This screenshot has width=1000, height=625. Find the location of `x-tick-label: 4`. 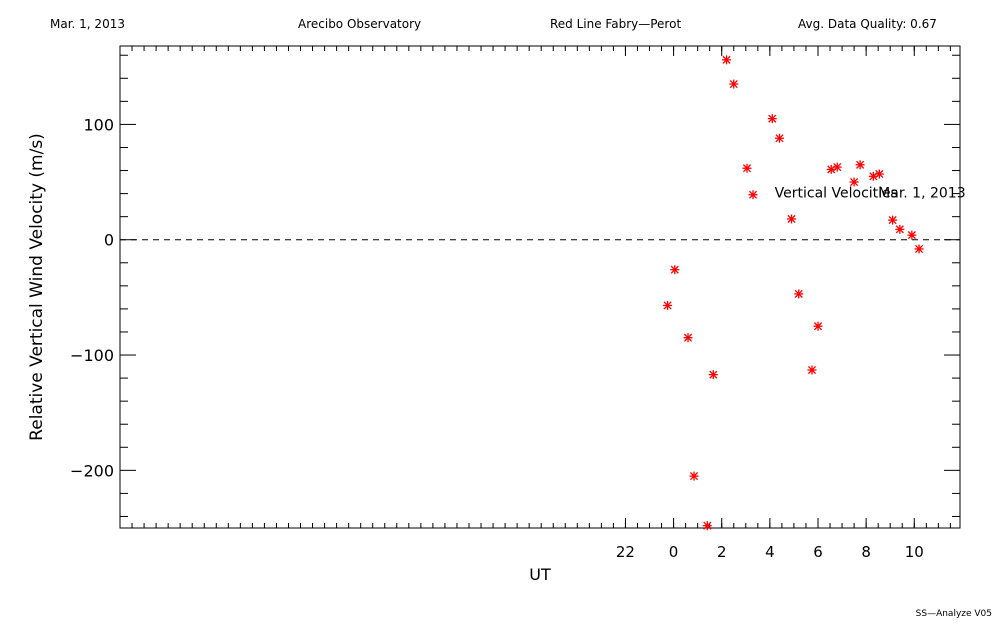

x-tick-label: 4 is located at coordinates (770, 552).